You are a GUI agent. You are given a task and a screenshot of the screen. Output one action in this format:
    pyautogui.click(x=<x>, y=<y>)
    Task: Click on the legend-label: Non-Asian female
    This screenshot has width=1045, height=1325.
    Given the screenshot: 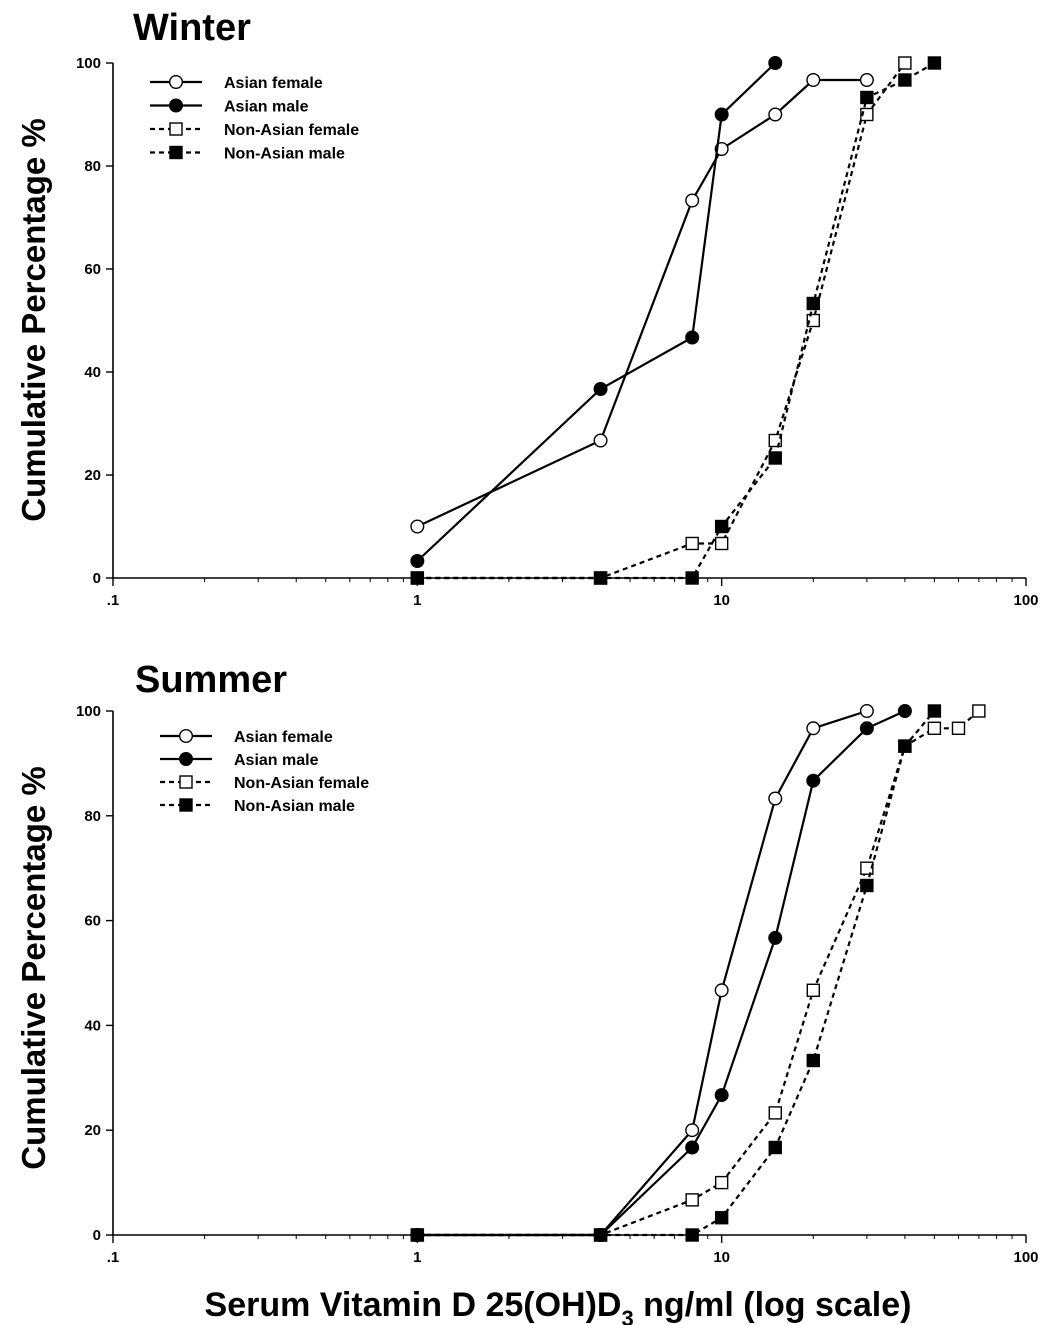 What is the action you would take?
    pyautogui.click(x=291, y=130)
    